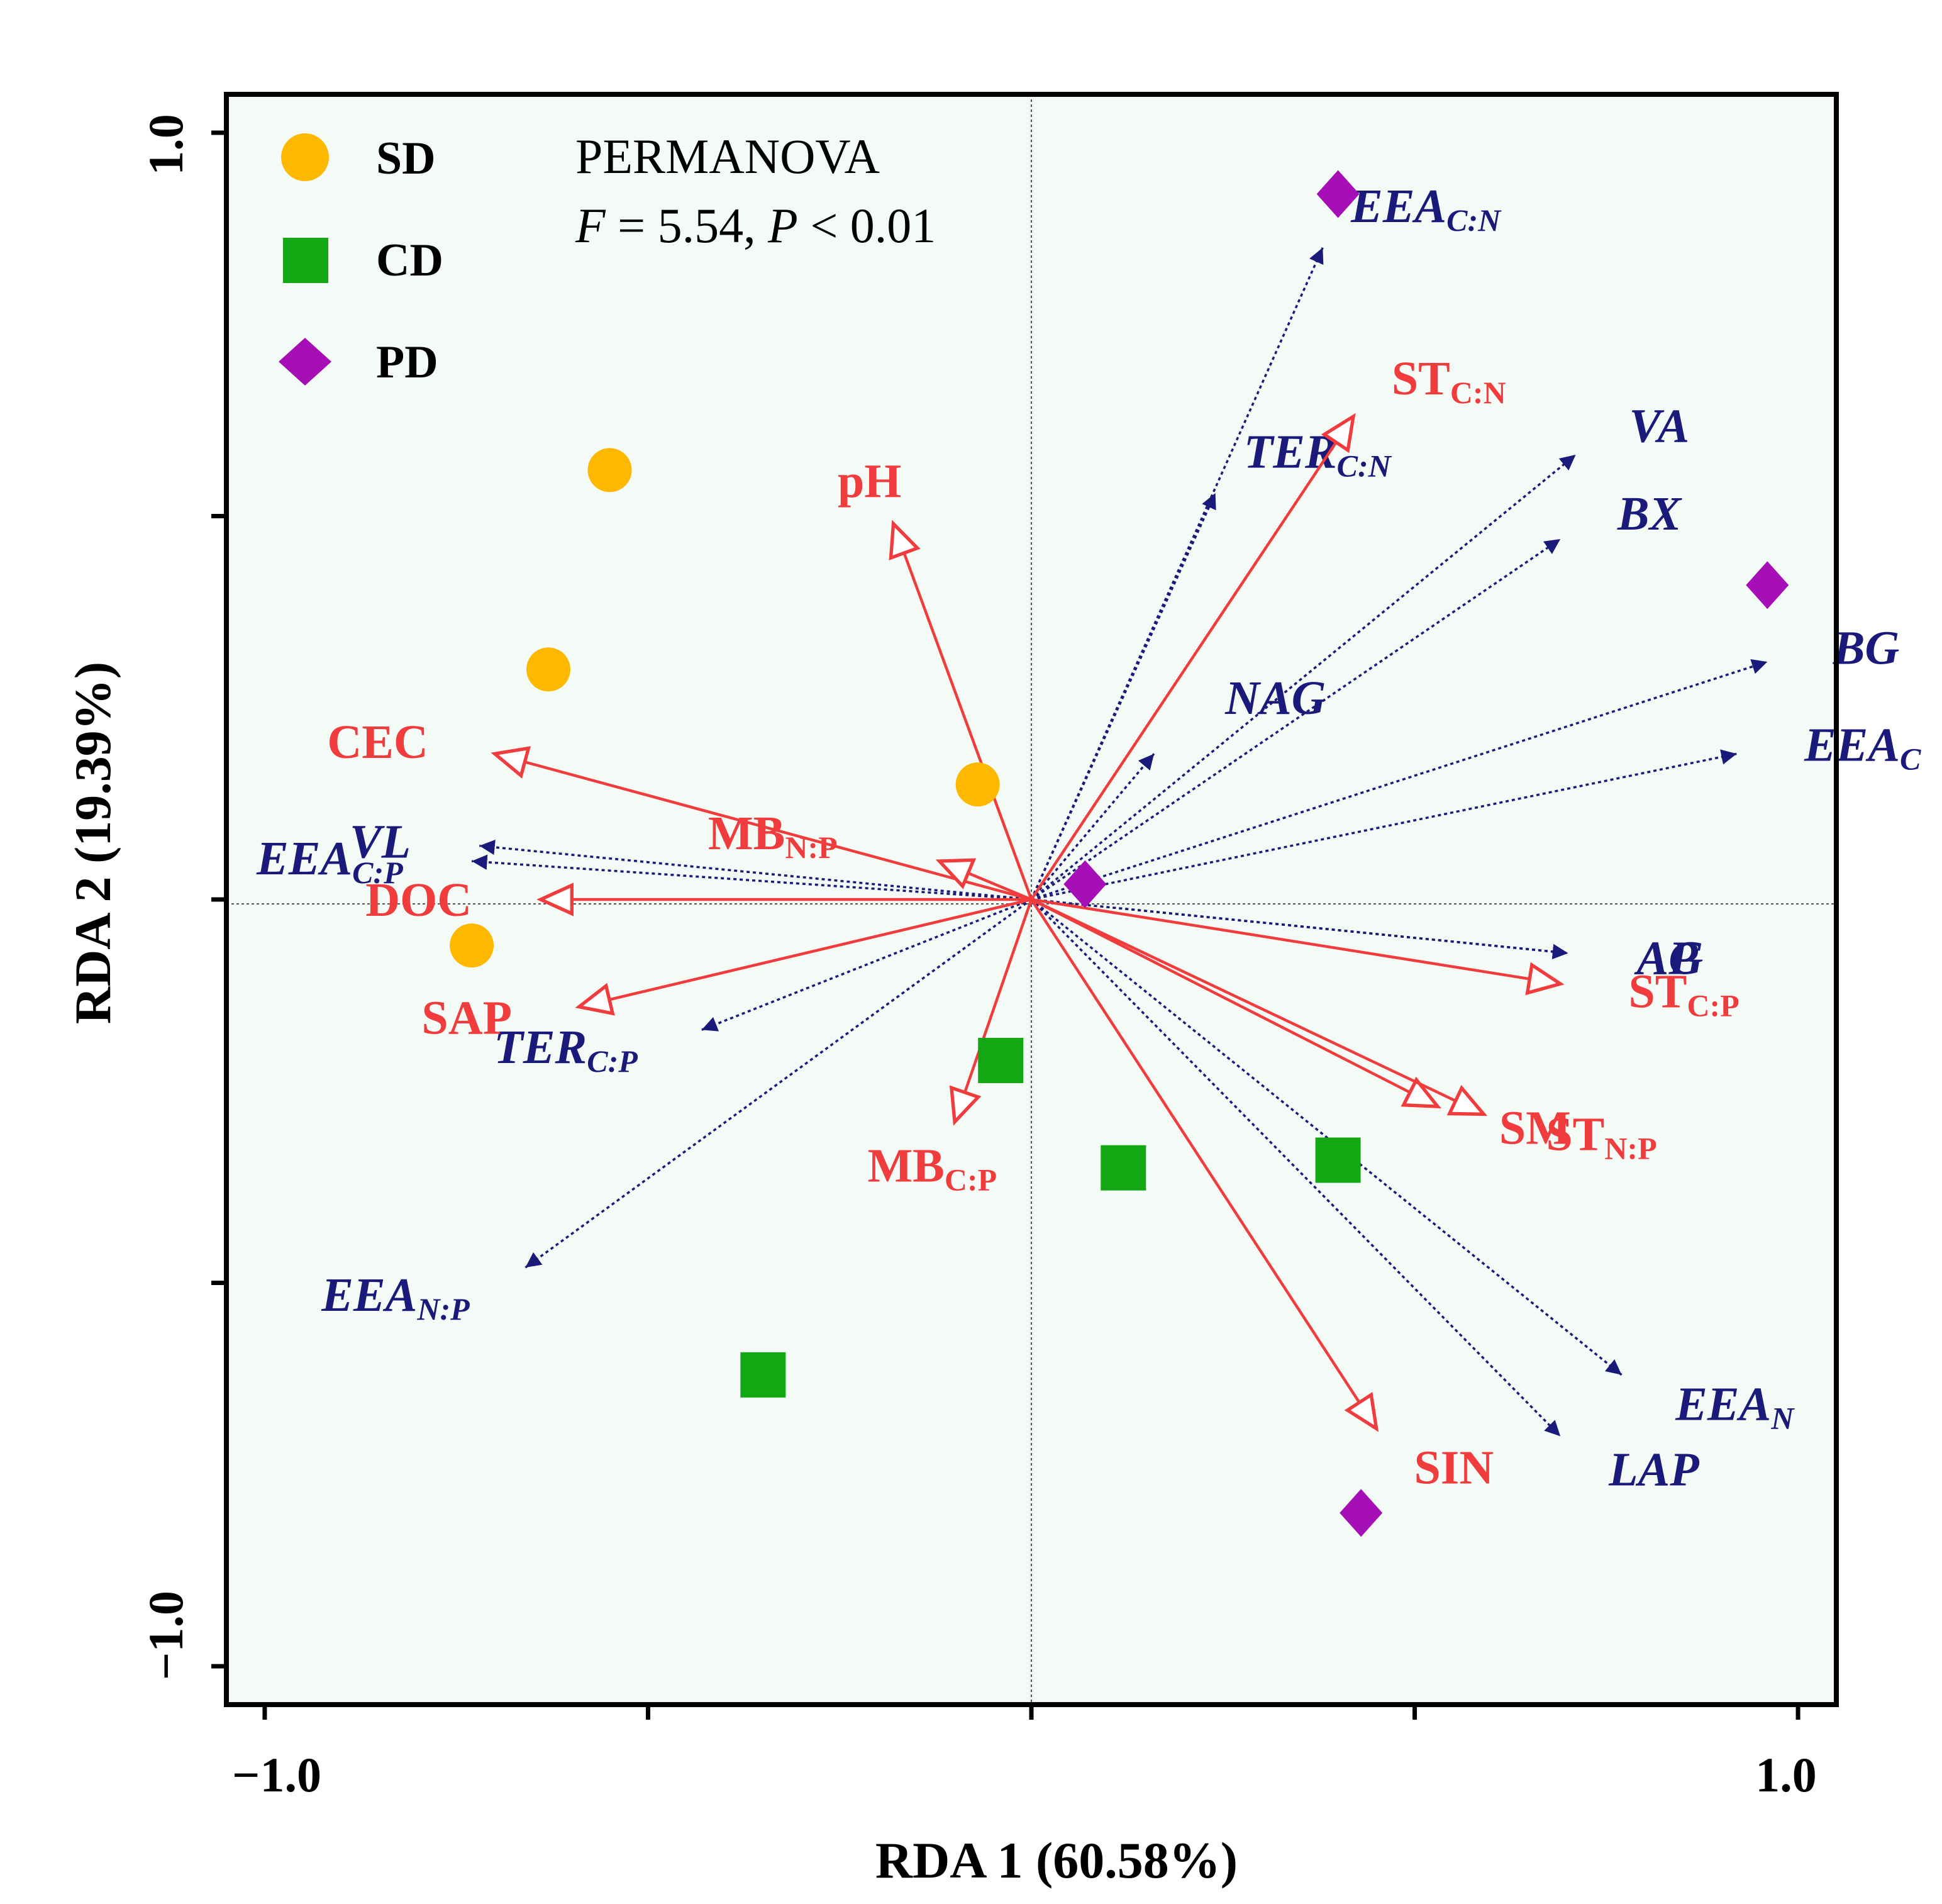  What do you see at coordinates (377, 742) in the screenshot?
I see `env-vector-cec-1-label: CEC` at bounding box center [377, 742].